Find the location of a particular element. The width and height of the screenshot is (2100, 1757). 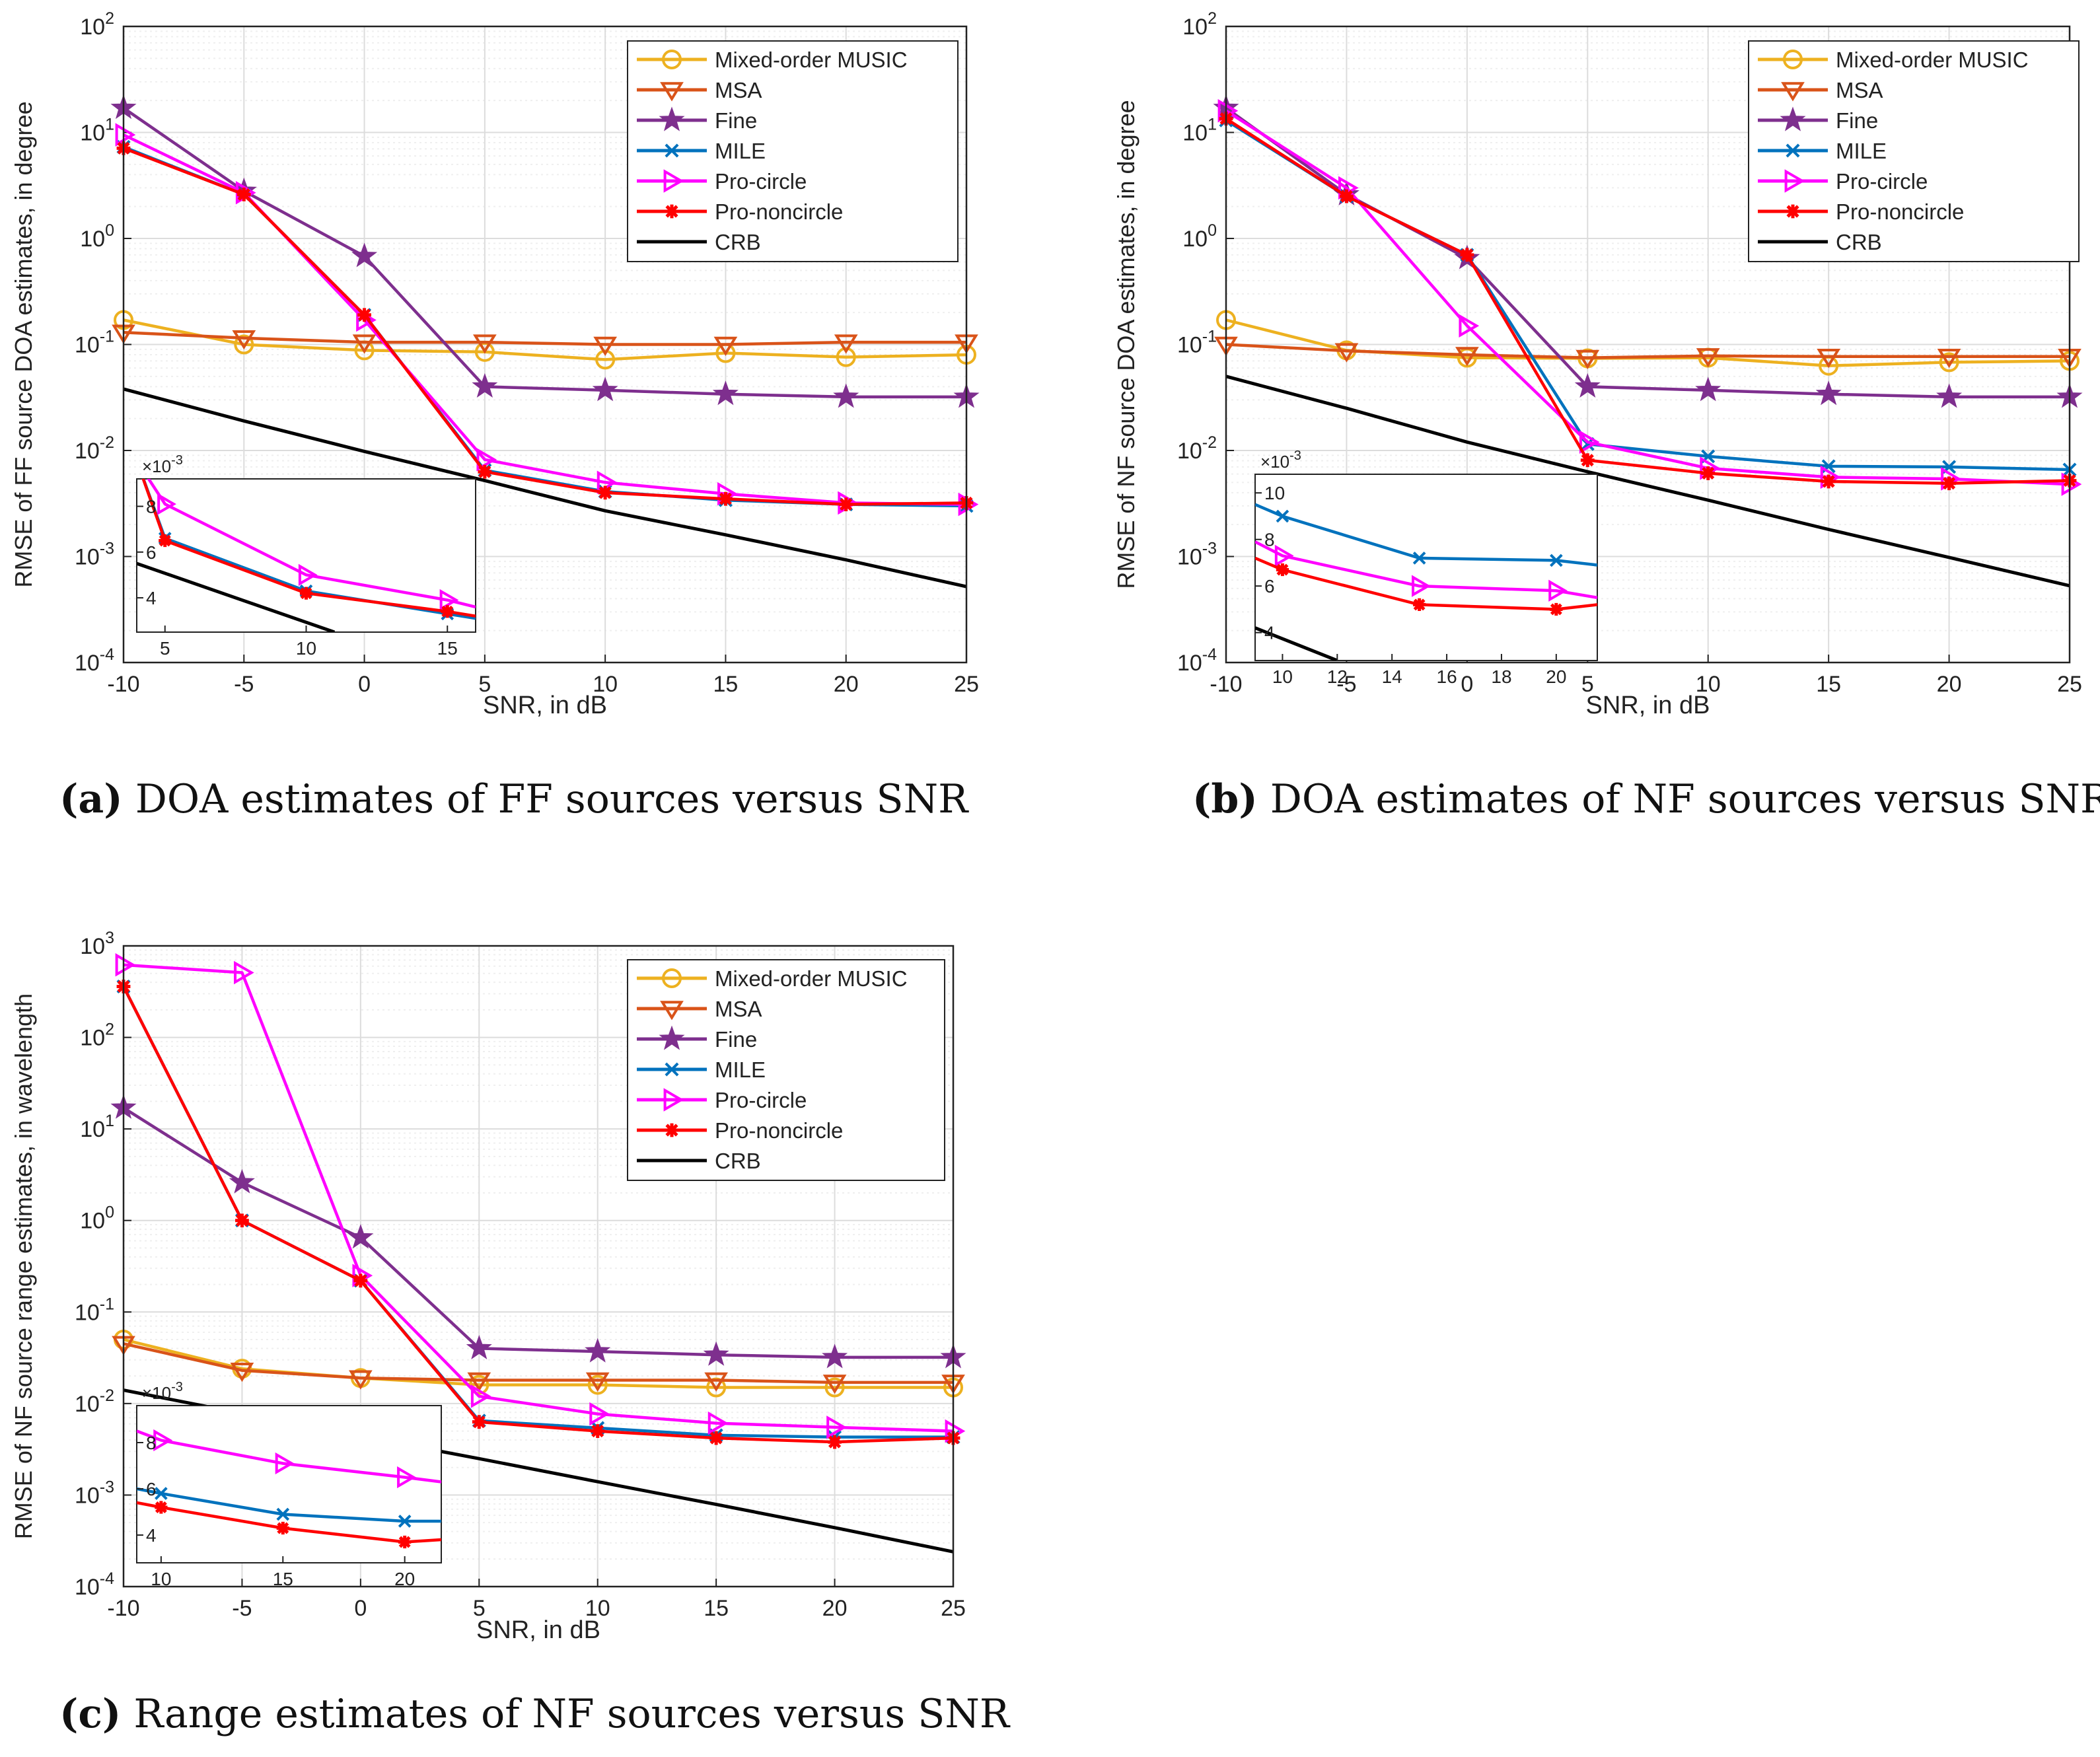

legend-label-fine: Fine is located at coordinates (1857, 121).